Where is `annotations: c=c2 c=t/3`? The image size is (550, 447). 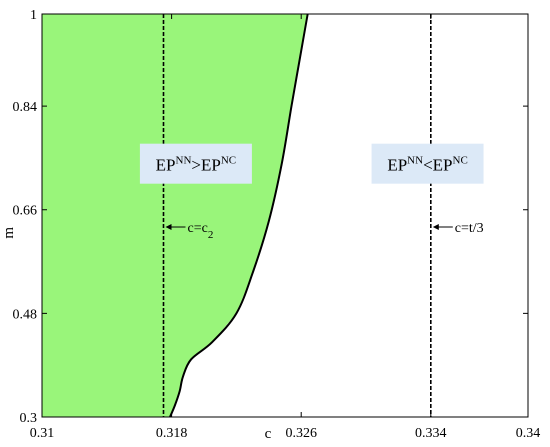
annotations: c=c2 c=t/3 is located at coordinates (324, 231).